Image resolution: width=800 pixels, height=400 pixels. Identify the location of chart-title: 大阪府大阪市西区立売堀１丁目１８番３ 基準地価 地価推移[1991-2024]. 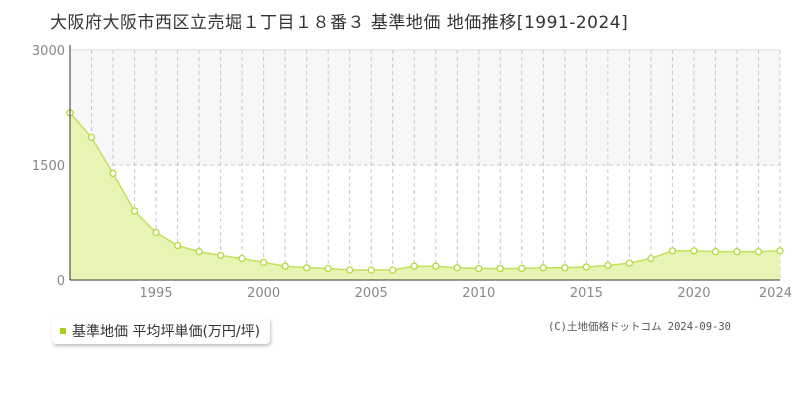
(339, 23).